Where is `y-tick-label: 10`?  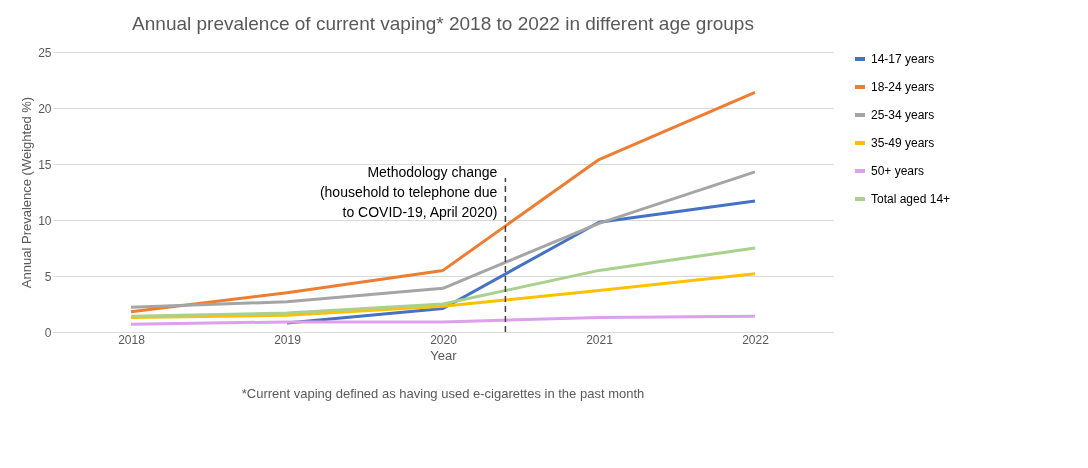
y-tick-label: 10 is located at coordinates (45, 220).